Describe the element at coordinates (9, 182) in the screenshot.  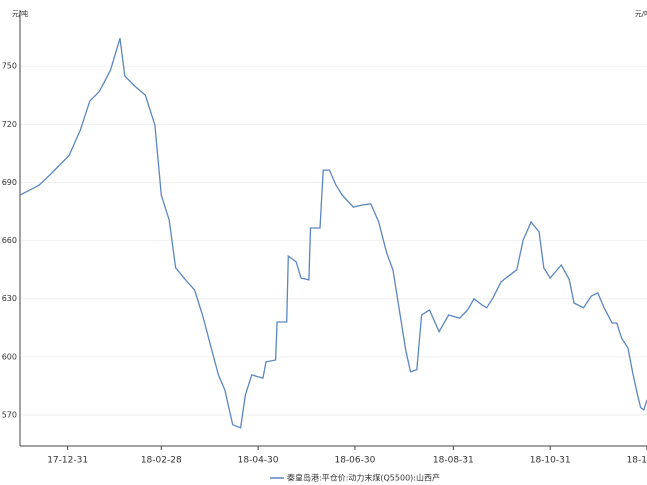
I see `y-tick-label: 690` at that location.